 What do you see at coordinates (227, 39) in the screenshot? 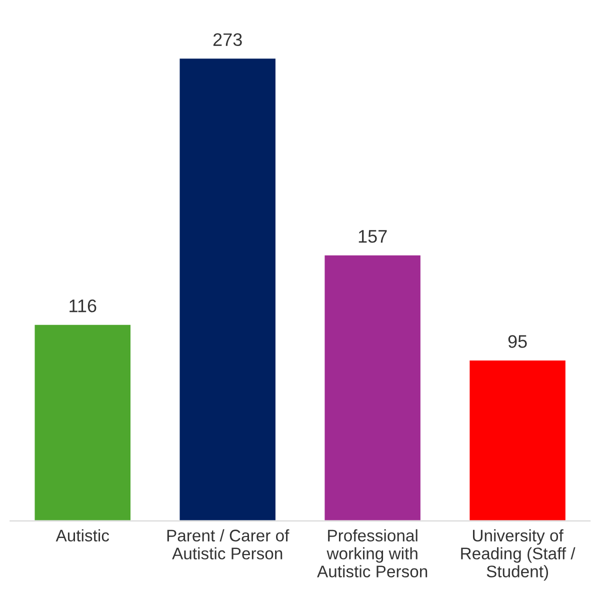
I see `data-label: 273` at bounding box center [227, 39].